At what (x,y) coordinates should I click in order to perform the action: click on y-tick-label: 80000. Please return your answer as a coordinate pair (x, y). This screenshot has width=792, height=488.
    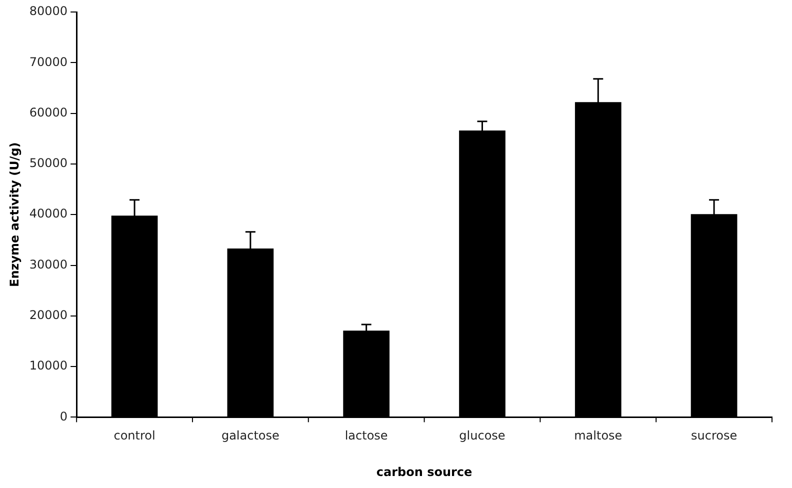
    Looking at the image, I should click on (48, 11).